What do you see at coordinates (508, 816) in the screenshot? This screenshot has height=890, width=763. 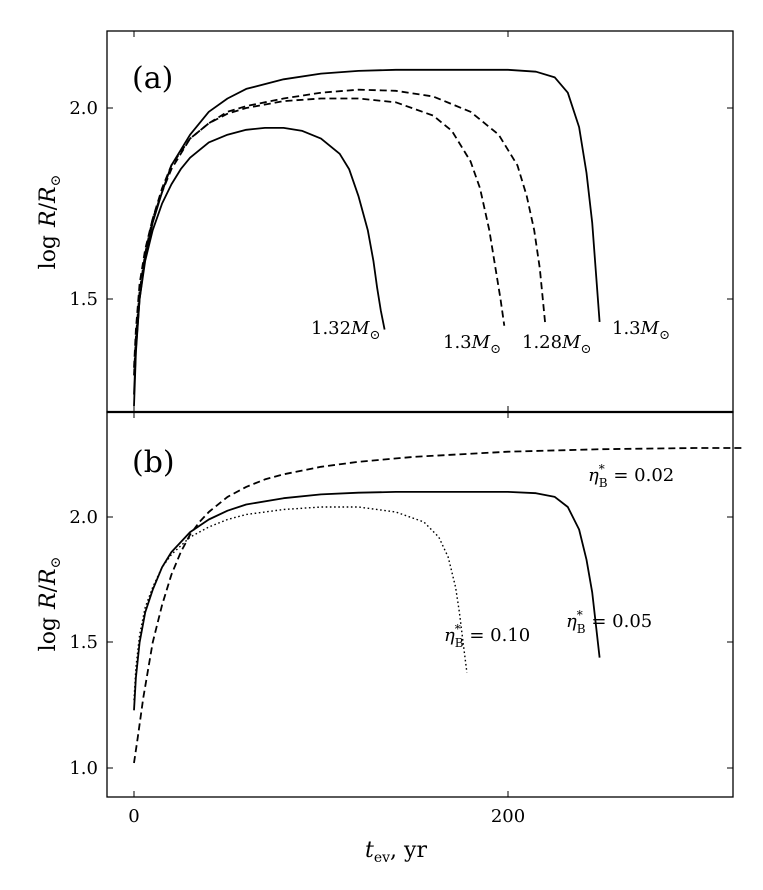 I see `xtick-label-200: 200` at bounding box center [508, 816].